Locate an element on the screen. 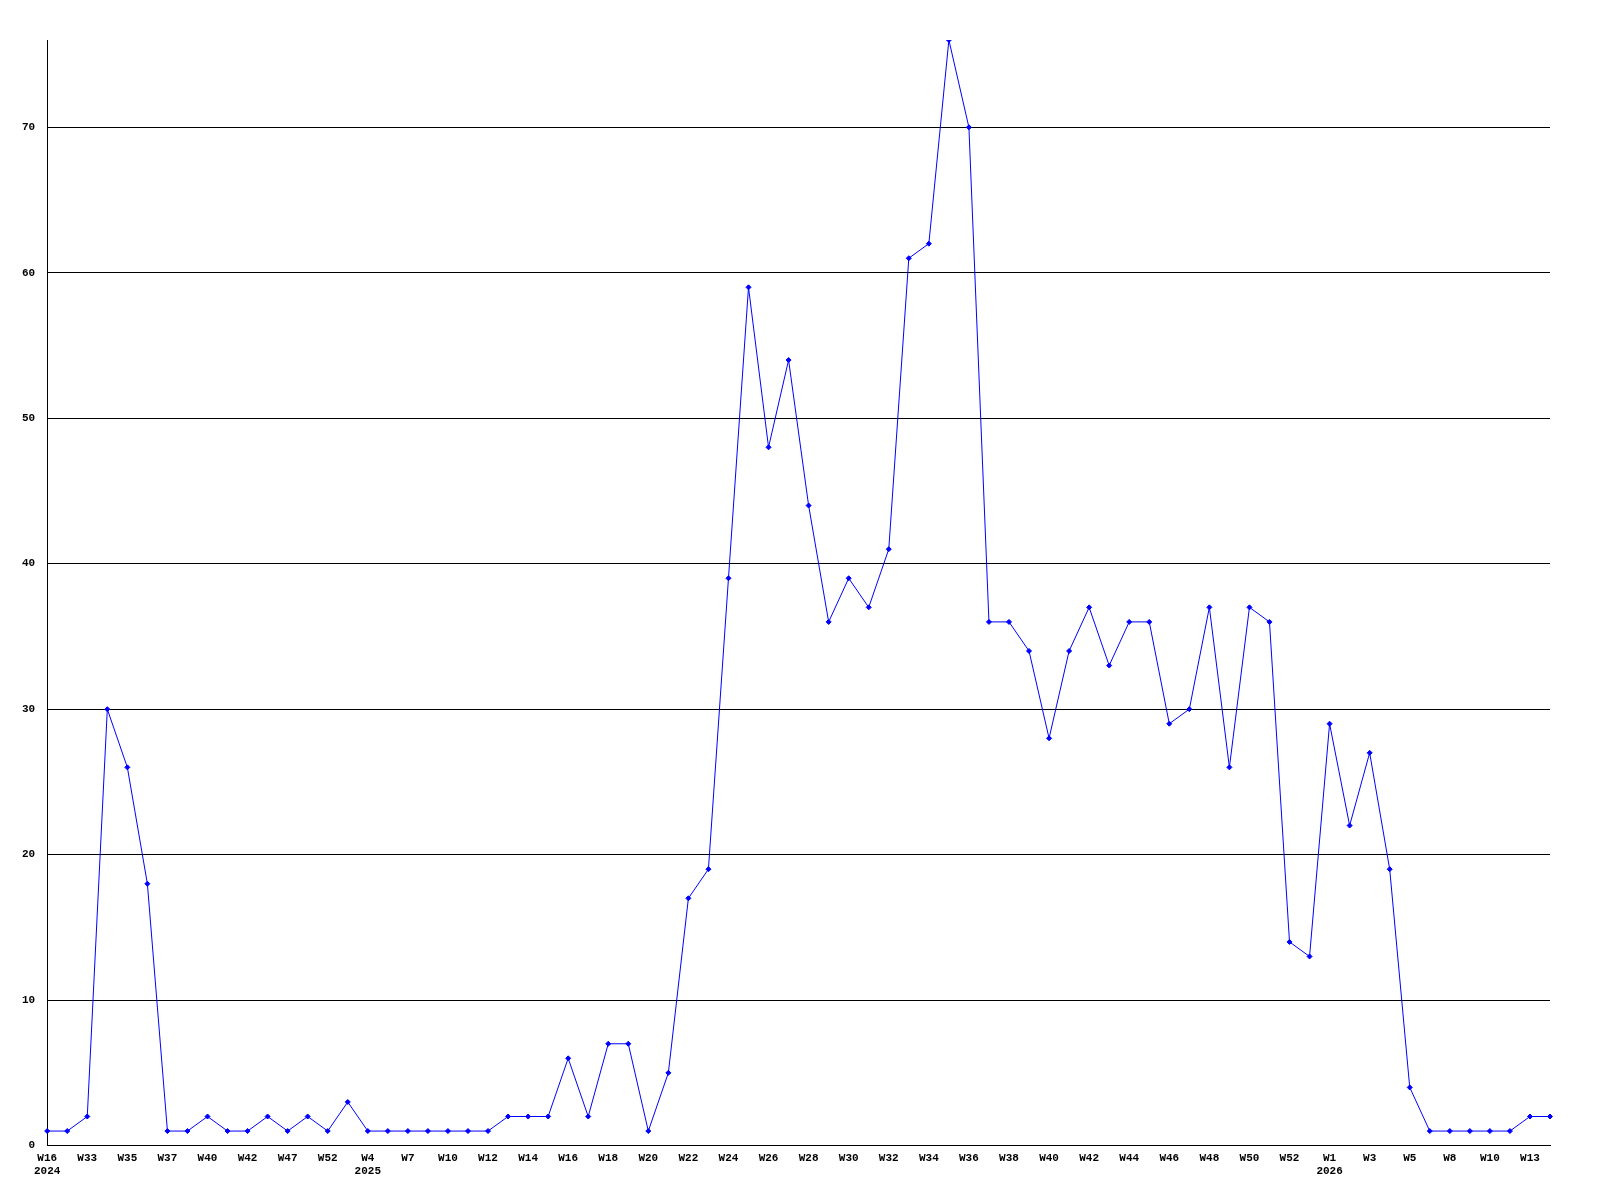  y-tick-label: 20 is located at coordinates (29, 854).